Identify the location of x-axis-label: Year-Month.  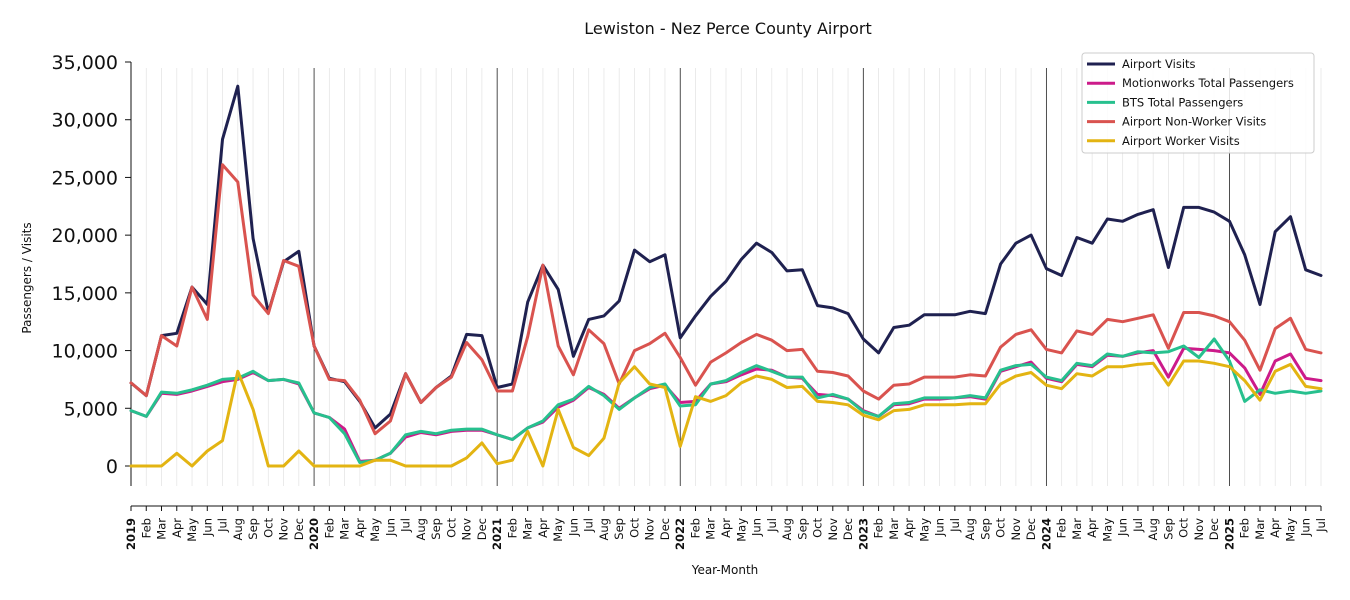
(725, 570).